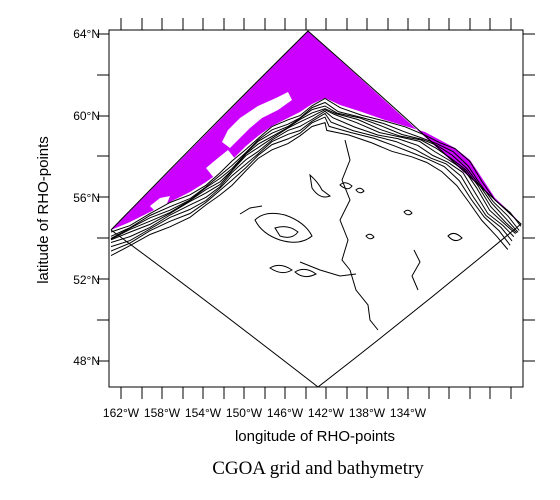  Describe the element at coordinates (43, 210) in the screenshot. I see `y-axis-label: latitude of RHO-points` at that location.